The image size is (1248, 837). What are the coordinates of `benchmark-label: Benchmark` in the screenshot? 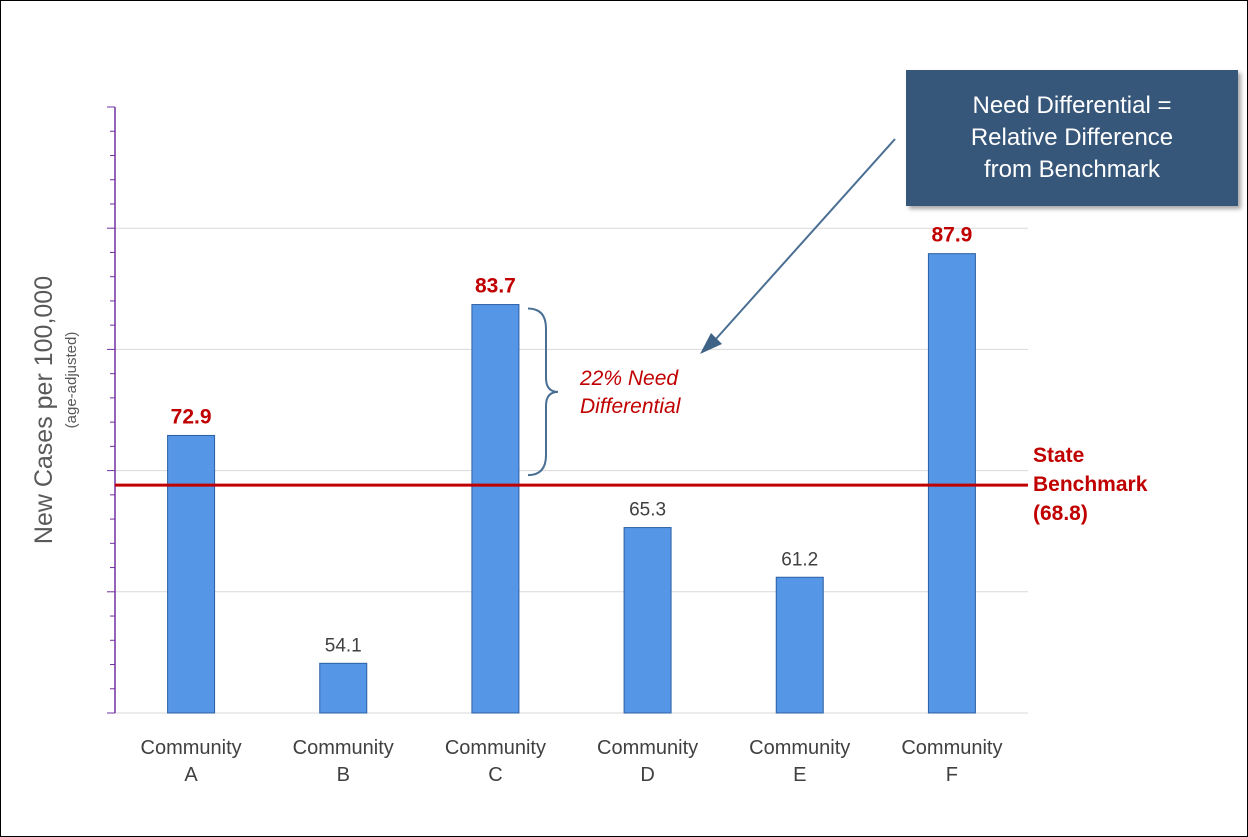 It's located at (1090, 484).